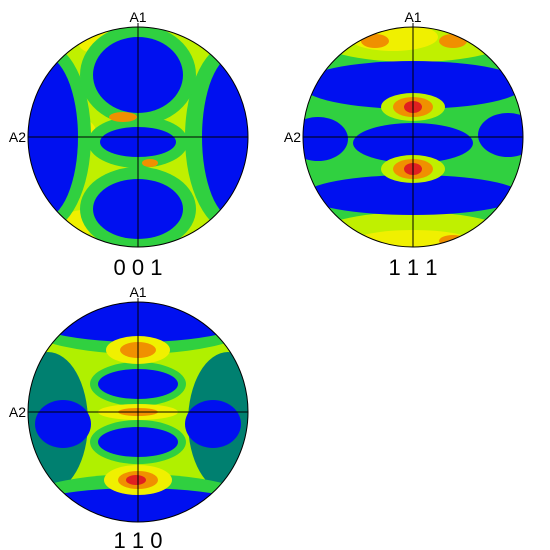 The image size is (550, 550). What do you see at coordinates (138, 267) in the screenshot?
I see `figure-title: 0 0 1` at bounding box center [138, 267].